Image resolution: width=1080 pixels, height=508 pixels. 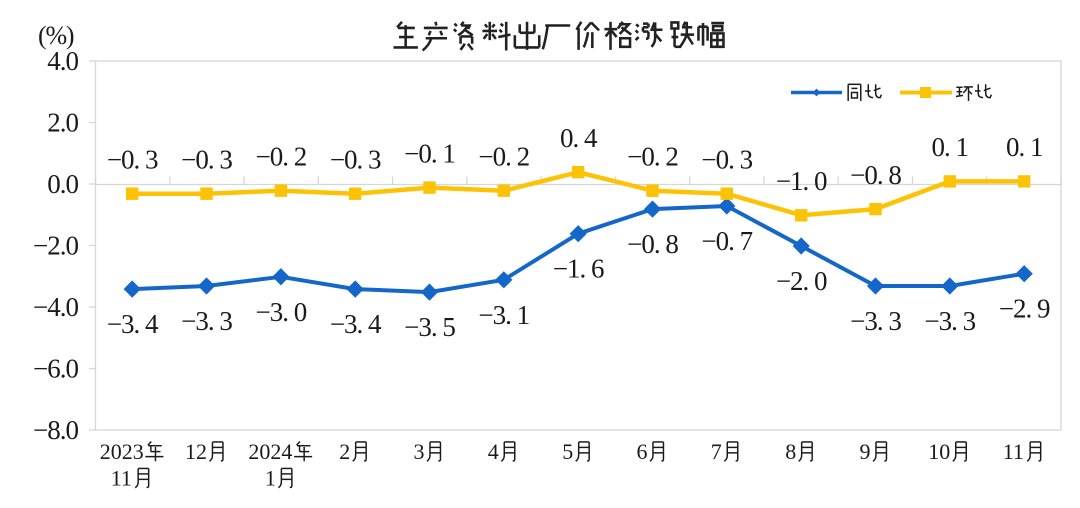 I want to click on svg-text: 2, so click(x=344, y=451).